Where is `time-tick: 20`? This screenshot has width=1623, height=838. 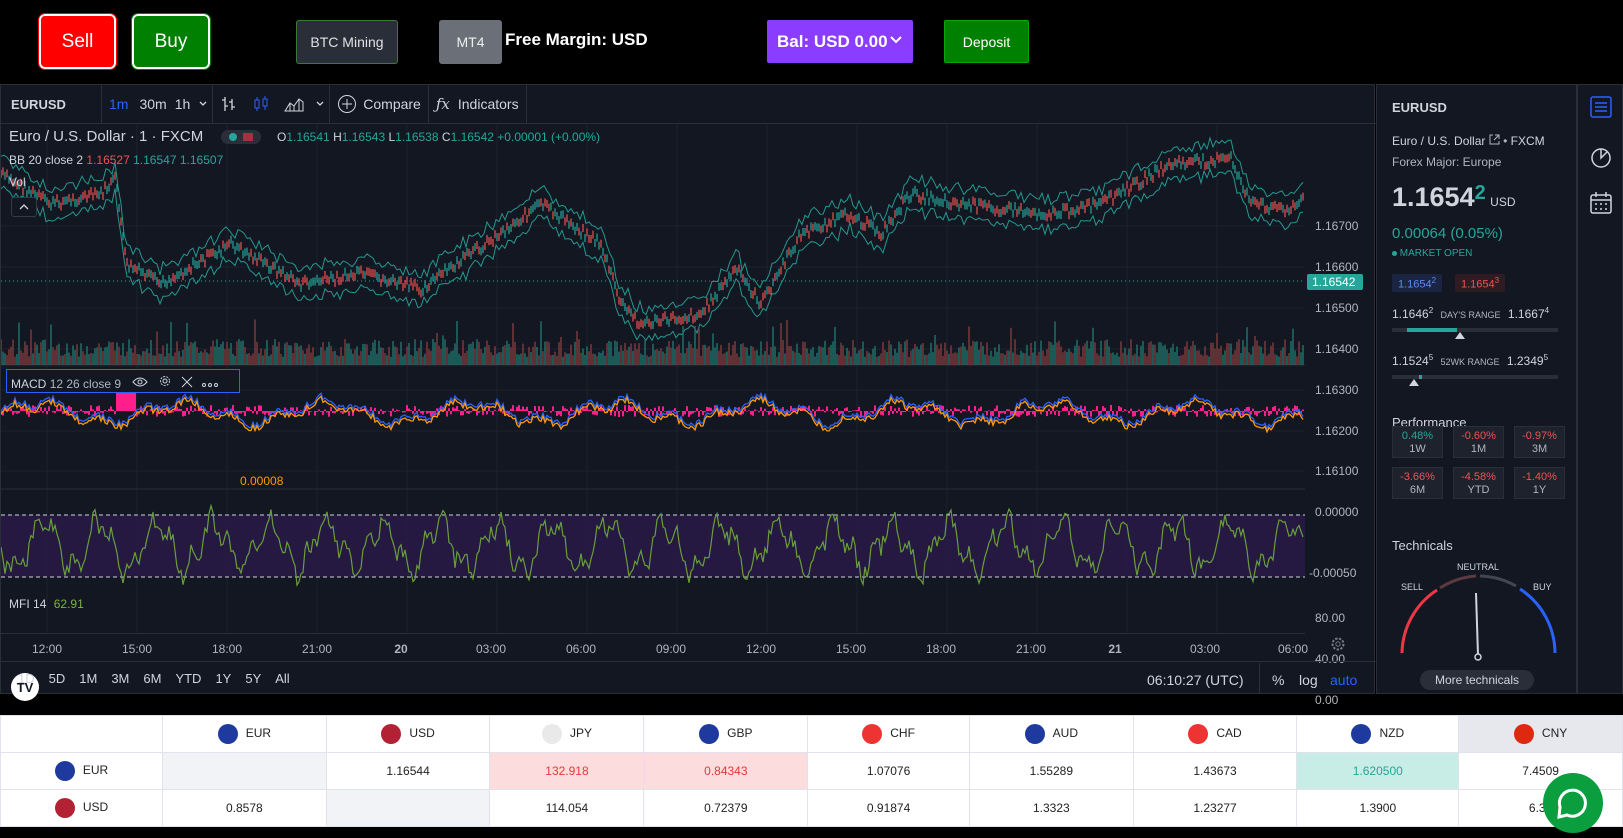 time-tick: 20 is located at coordinates (401, 649).